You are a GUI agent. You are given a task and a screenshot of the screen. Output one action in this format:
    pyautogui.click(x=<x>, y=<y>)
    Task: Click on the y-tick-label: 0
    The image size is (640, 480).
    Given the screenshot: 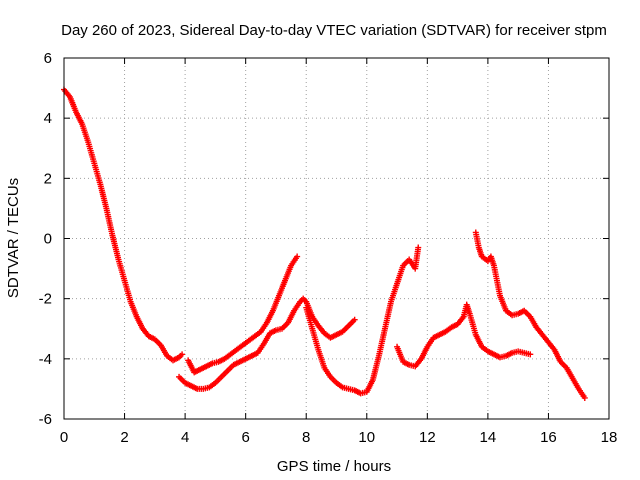 What is the action you would take?
    pyautogui.click(x=48, y=239)
    